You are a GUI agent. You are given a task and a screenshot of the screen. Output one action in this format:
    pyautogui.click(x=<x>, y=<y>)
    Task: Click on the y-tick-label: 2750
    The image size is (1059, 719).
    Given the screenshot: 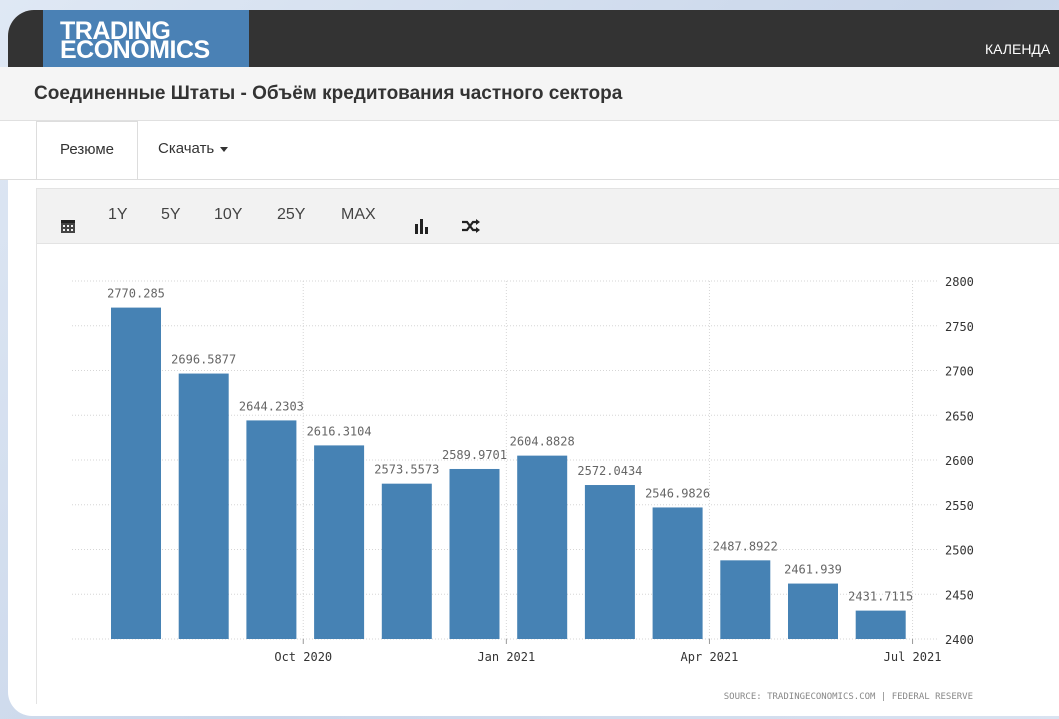 What is the action you would take?
    pyautogui.click(x=959, y=327)
    